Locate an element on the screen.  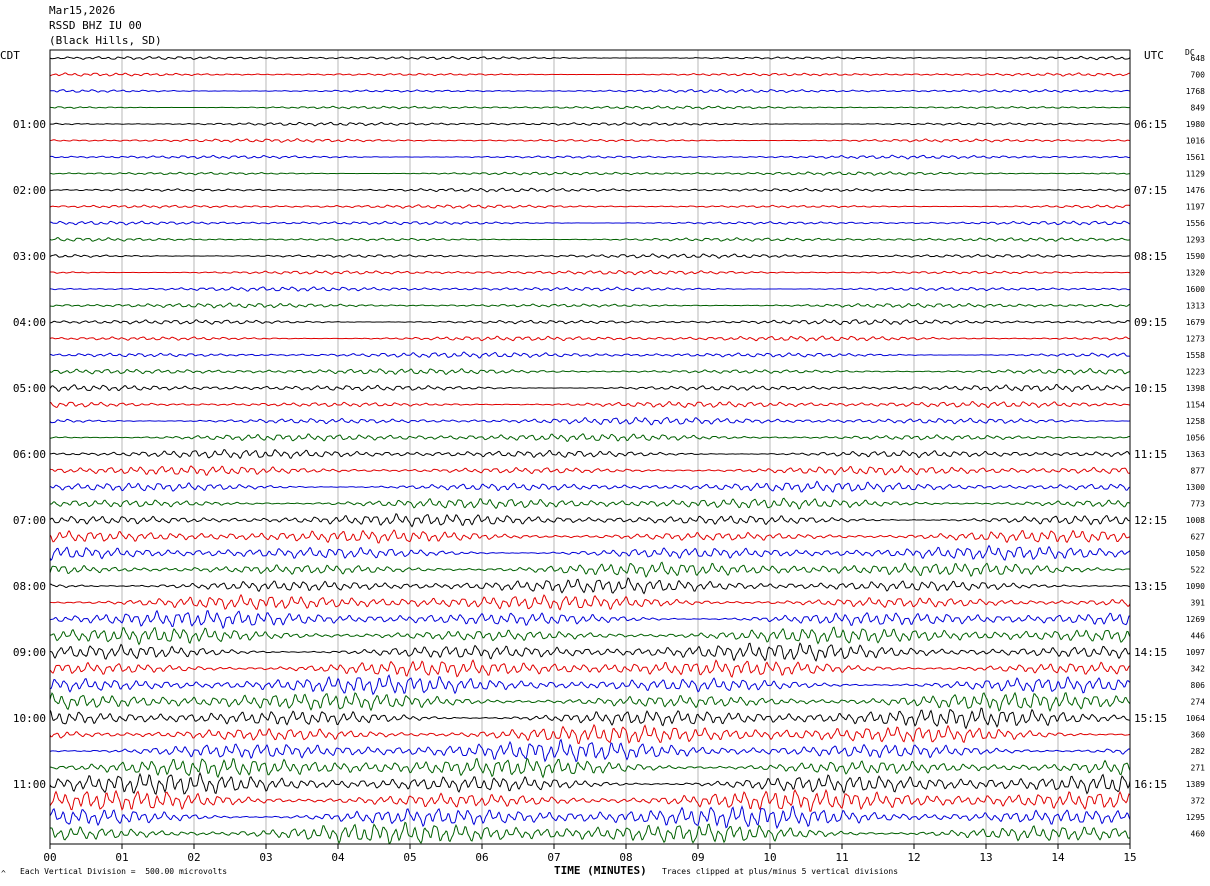
left-hour-label: 11:00 is located at coordinates (29, 784).